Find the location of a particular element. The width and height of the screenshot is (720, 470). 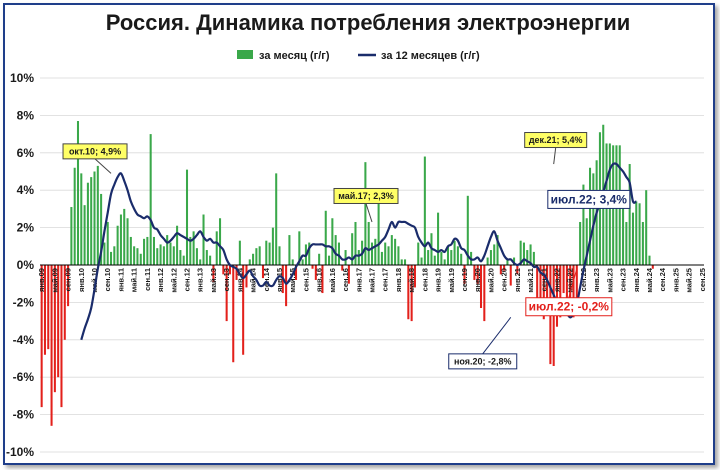

x-tick-label: май.24 is located at coordinates (649, 279).